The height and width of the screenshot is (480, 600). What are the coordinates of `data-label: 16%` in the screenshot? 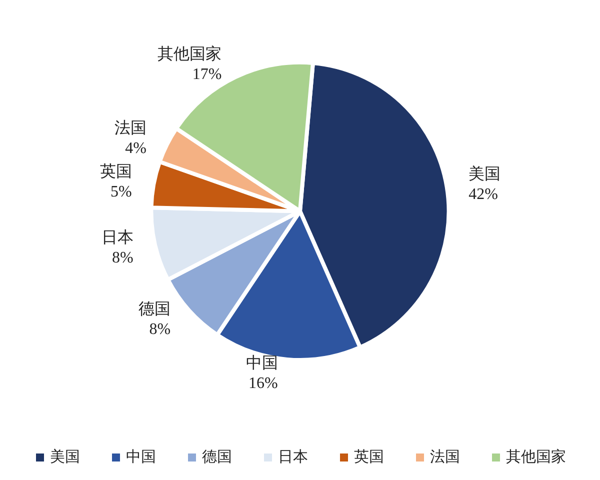 It's located at (263, 383).